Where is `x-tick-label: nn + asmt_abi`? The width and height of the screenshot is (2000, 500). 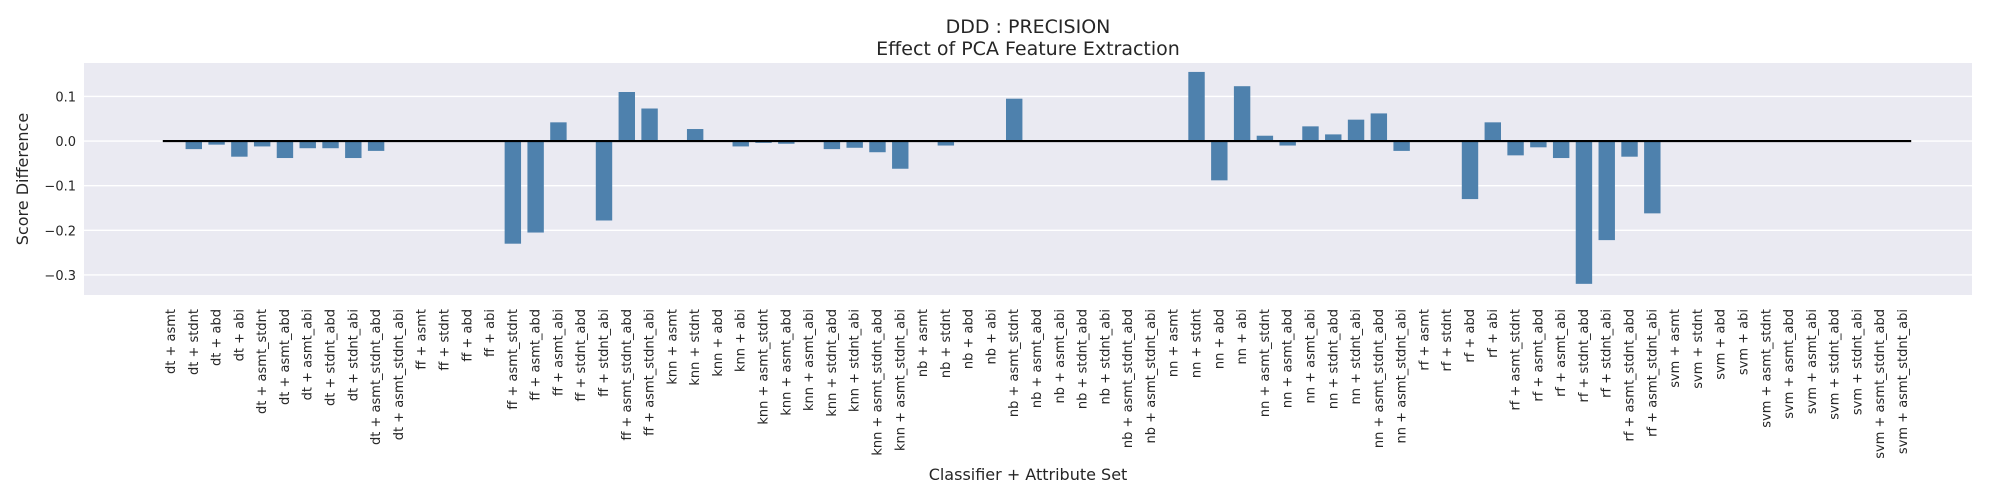
x-tick-label: nn + asmt_abi is located at coordinates (1310, 356).